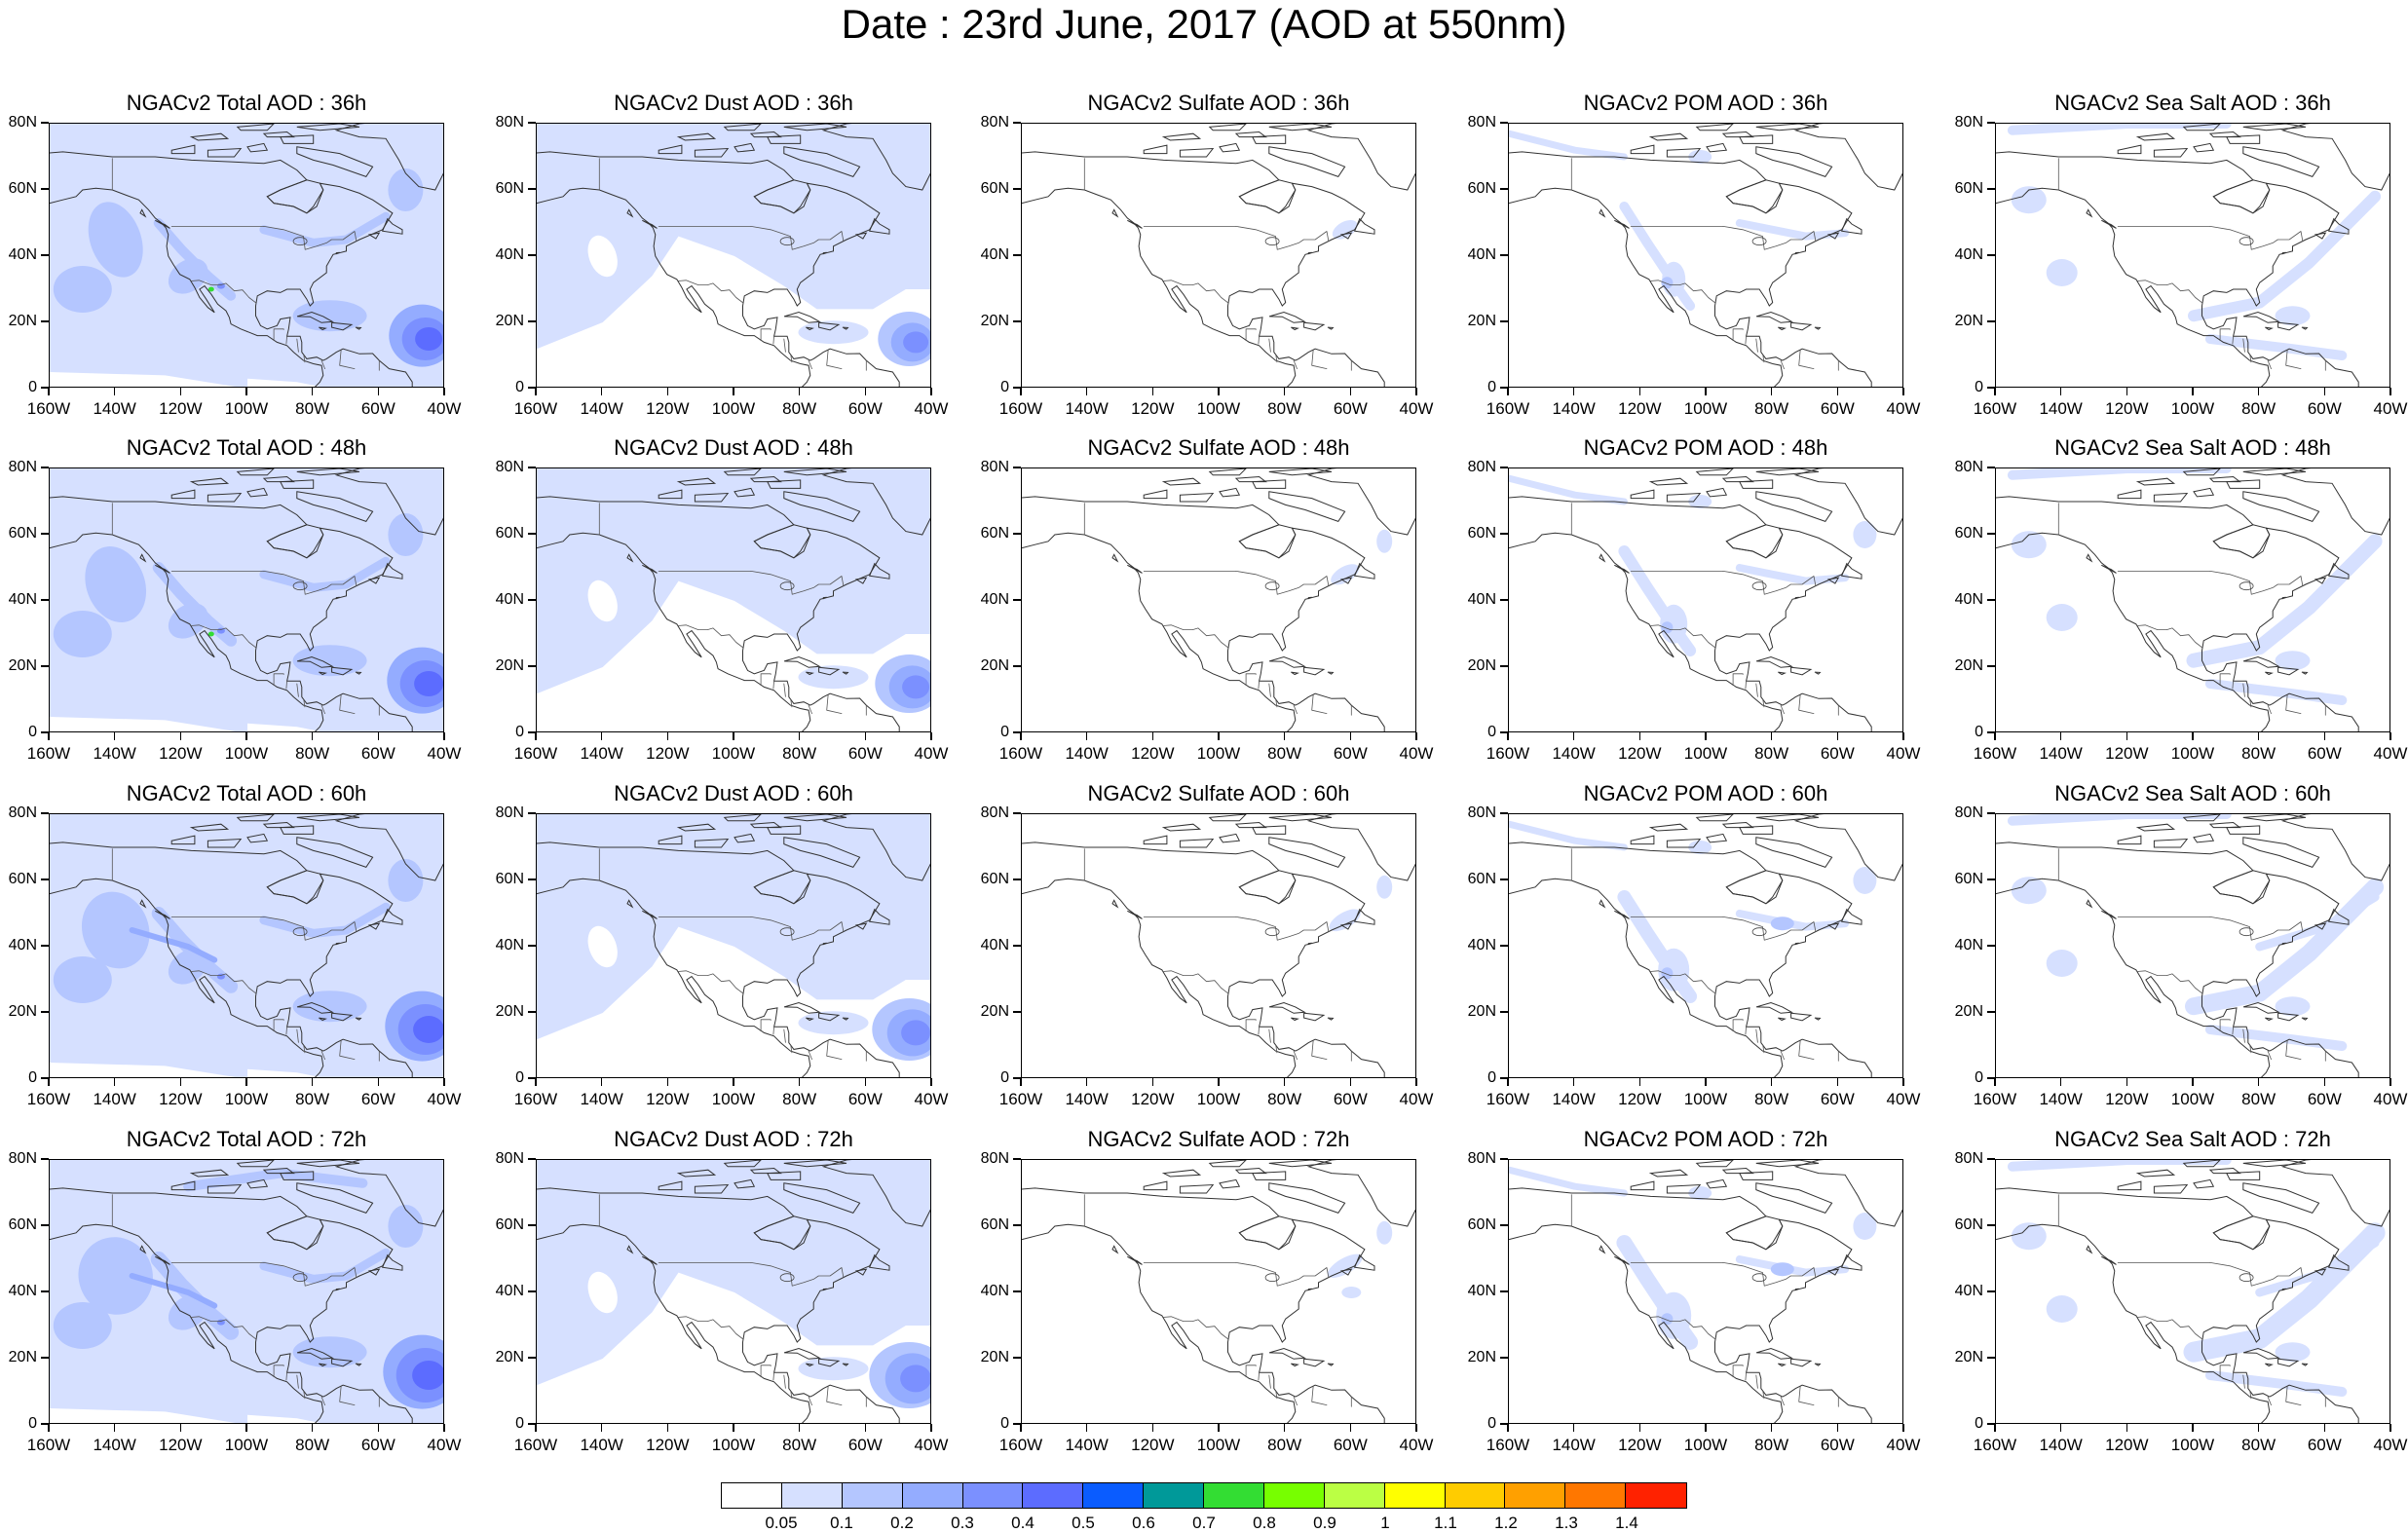 This screenshot has width=2408, height=1533. I want to click on colorbar-label: 0.7, so click(1204, 1523).